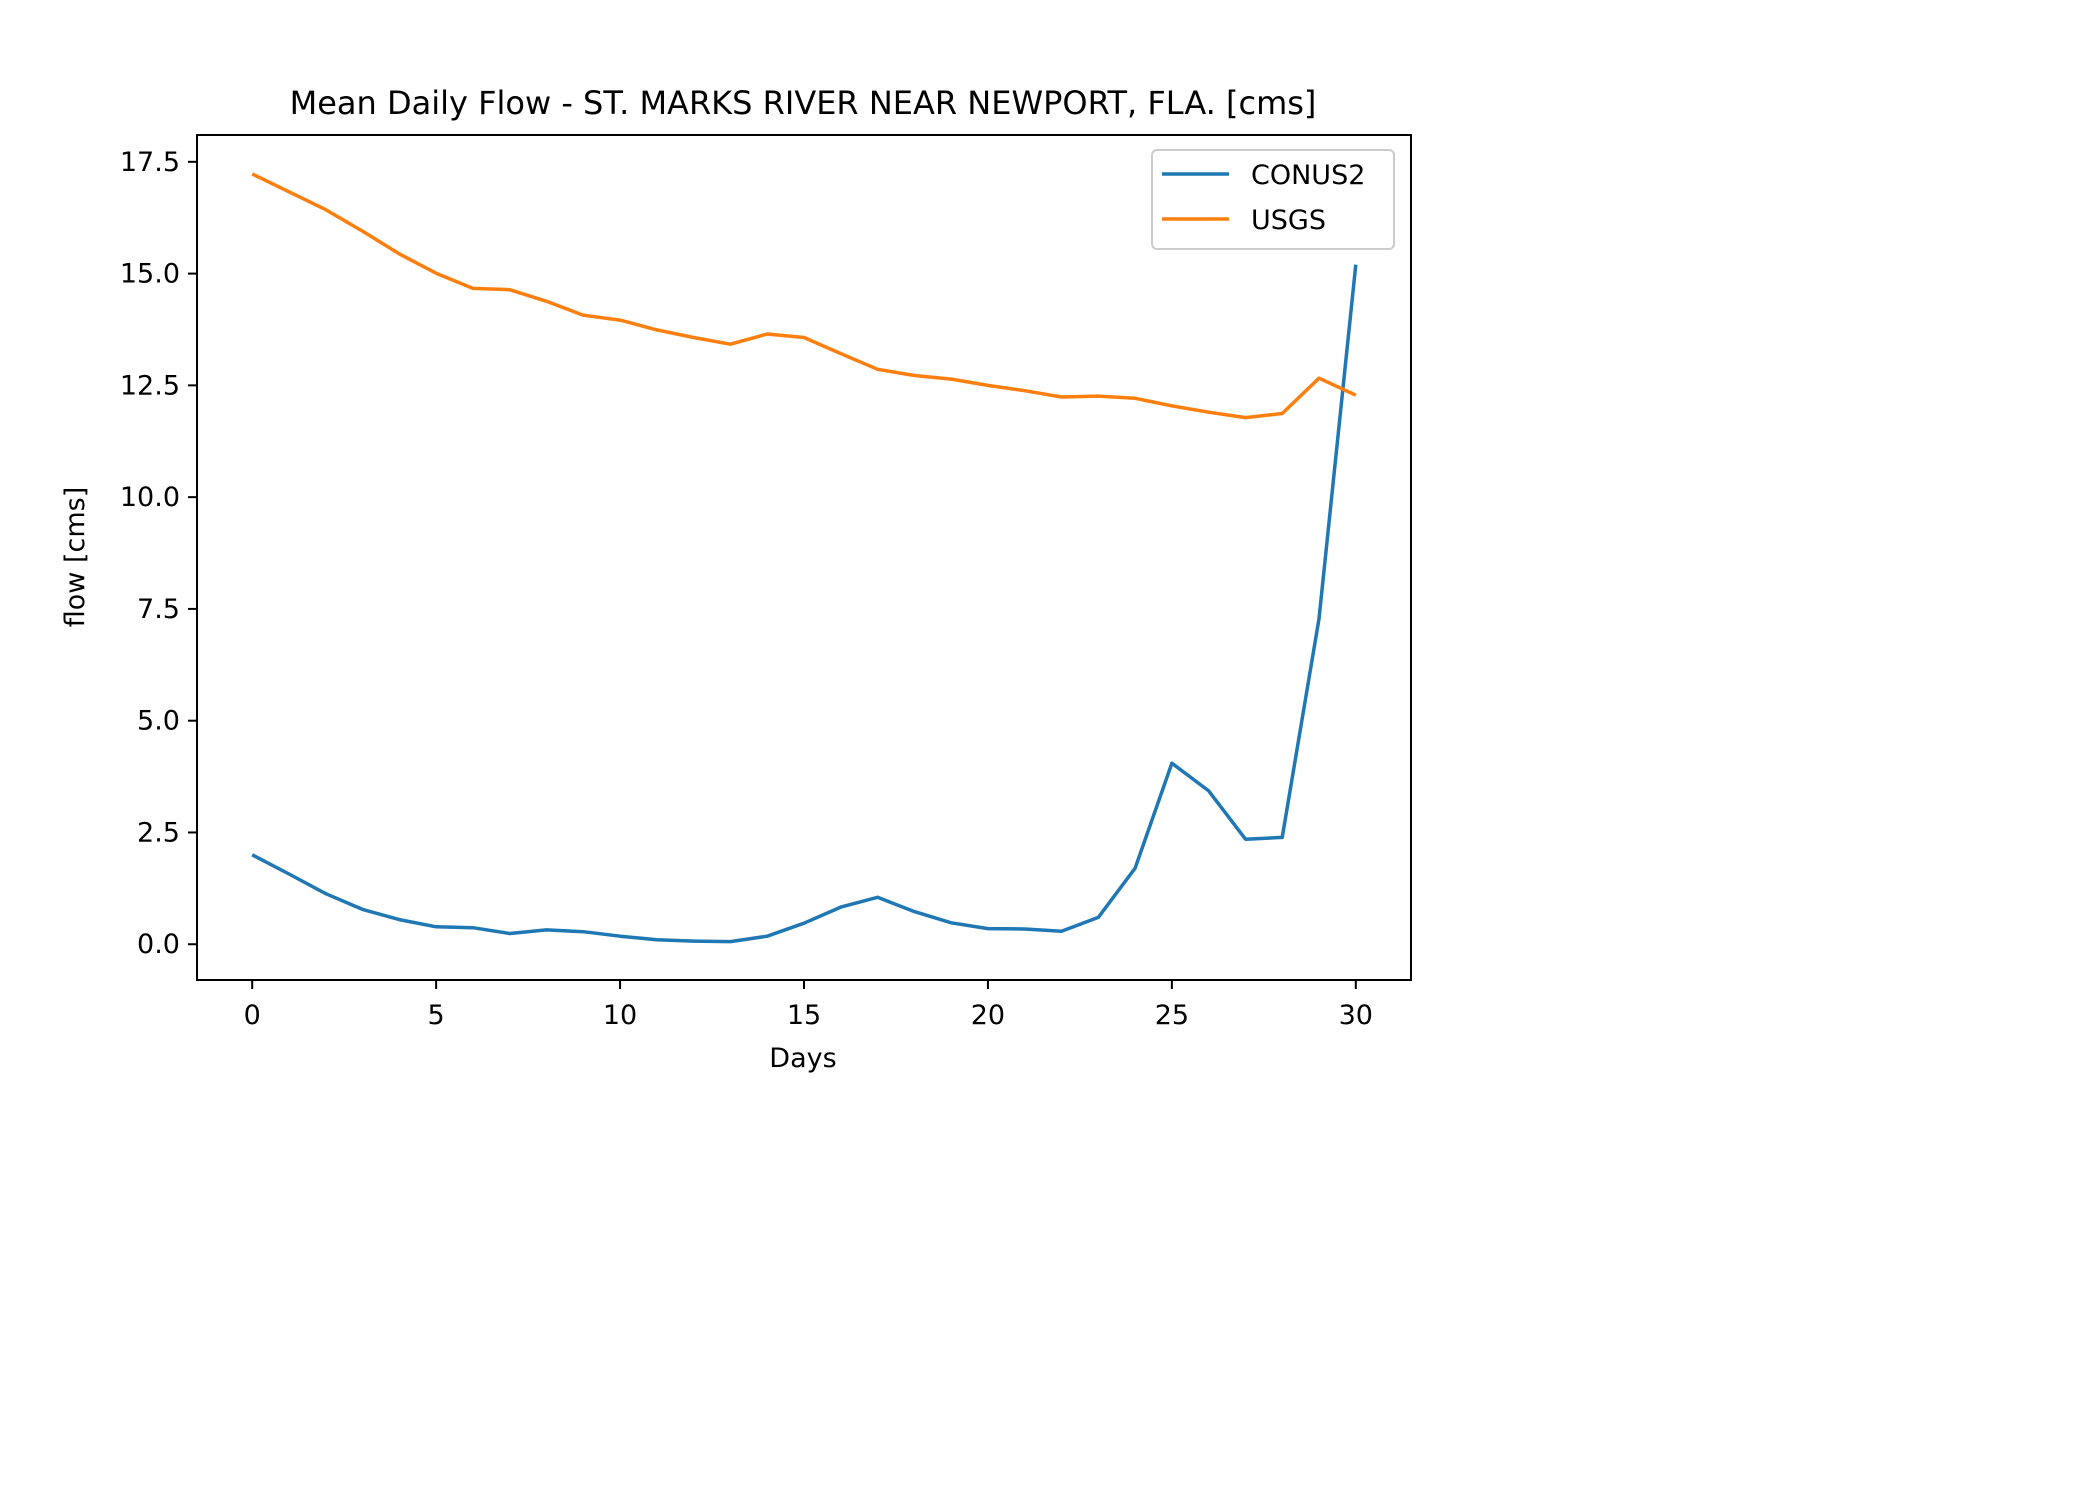 Image resolution: width=2100 pixels, height=1500 pixels. I want to click on legend-label-conus2: CONUS2, so click(1308, 175).